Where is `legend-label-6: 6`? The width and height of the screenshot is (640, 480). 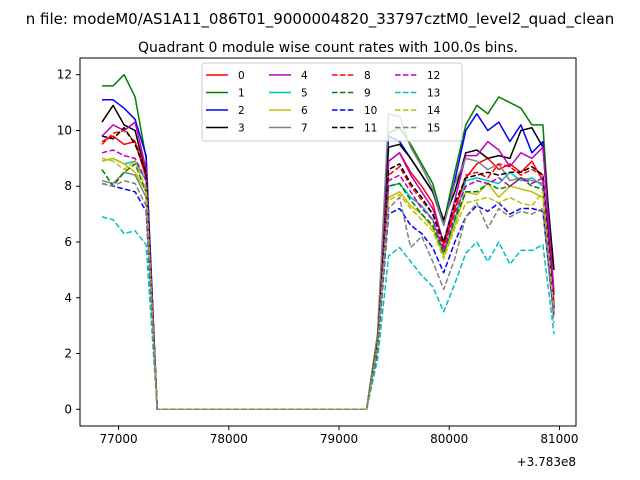
legend-label-6: 6 is located at coordinates (304, 111).